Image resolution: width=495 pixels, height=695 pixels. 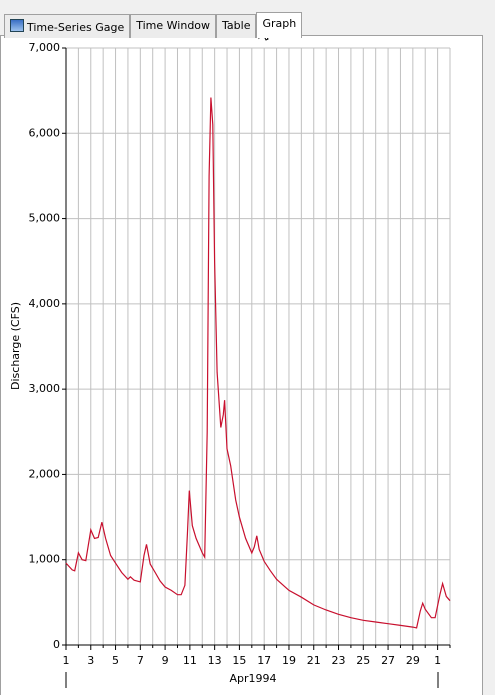 I want to click on x-tick-label: 17, so click(x=264, y=660).